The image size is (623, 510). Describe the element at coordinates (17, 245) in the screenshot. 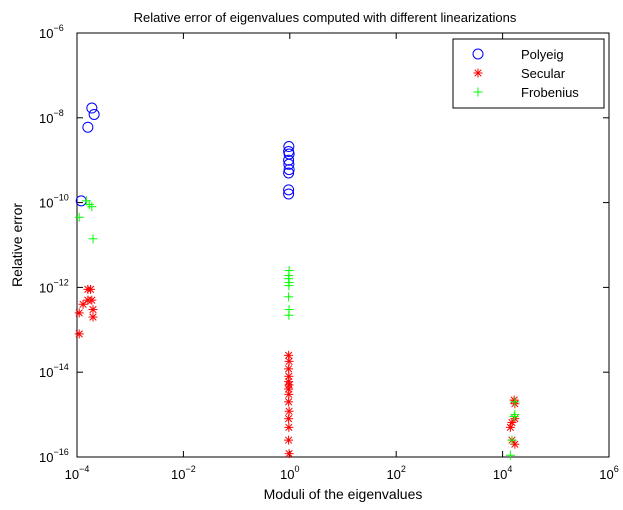

I see `y-axis-label: Relative error` at that location.